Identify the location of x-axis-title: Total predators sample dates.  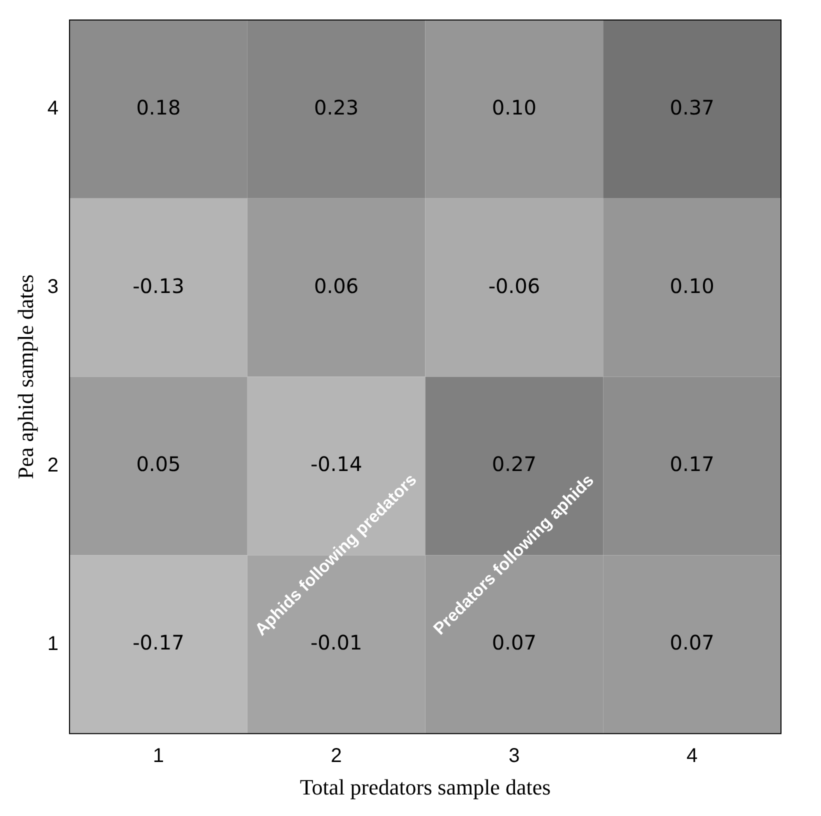
(425, 787).